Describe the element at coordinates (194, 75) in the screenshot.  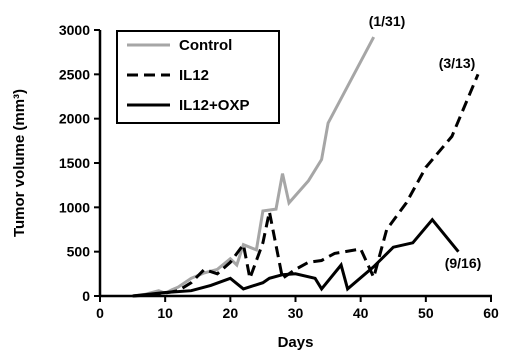
I see `legend-label: IL12` at that location.